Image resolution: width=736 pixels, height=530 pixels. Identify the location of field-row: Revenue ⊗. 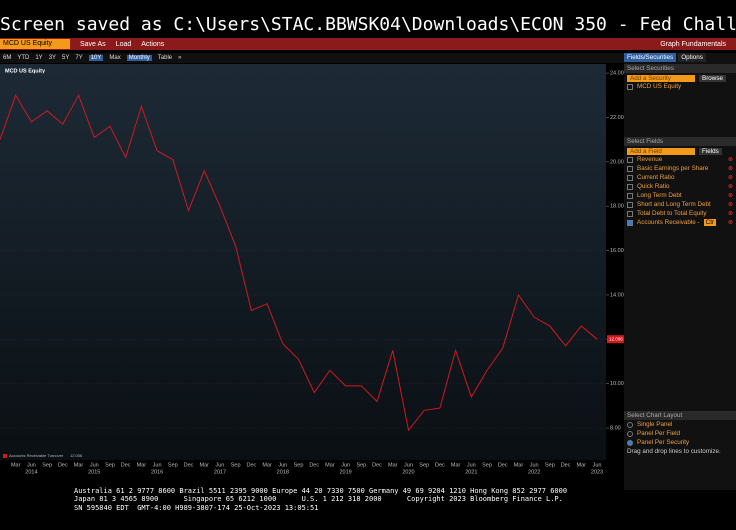
(680, 159).